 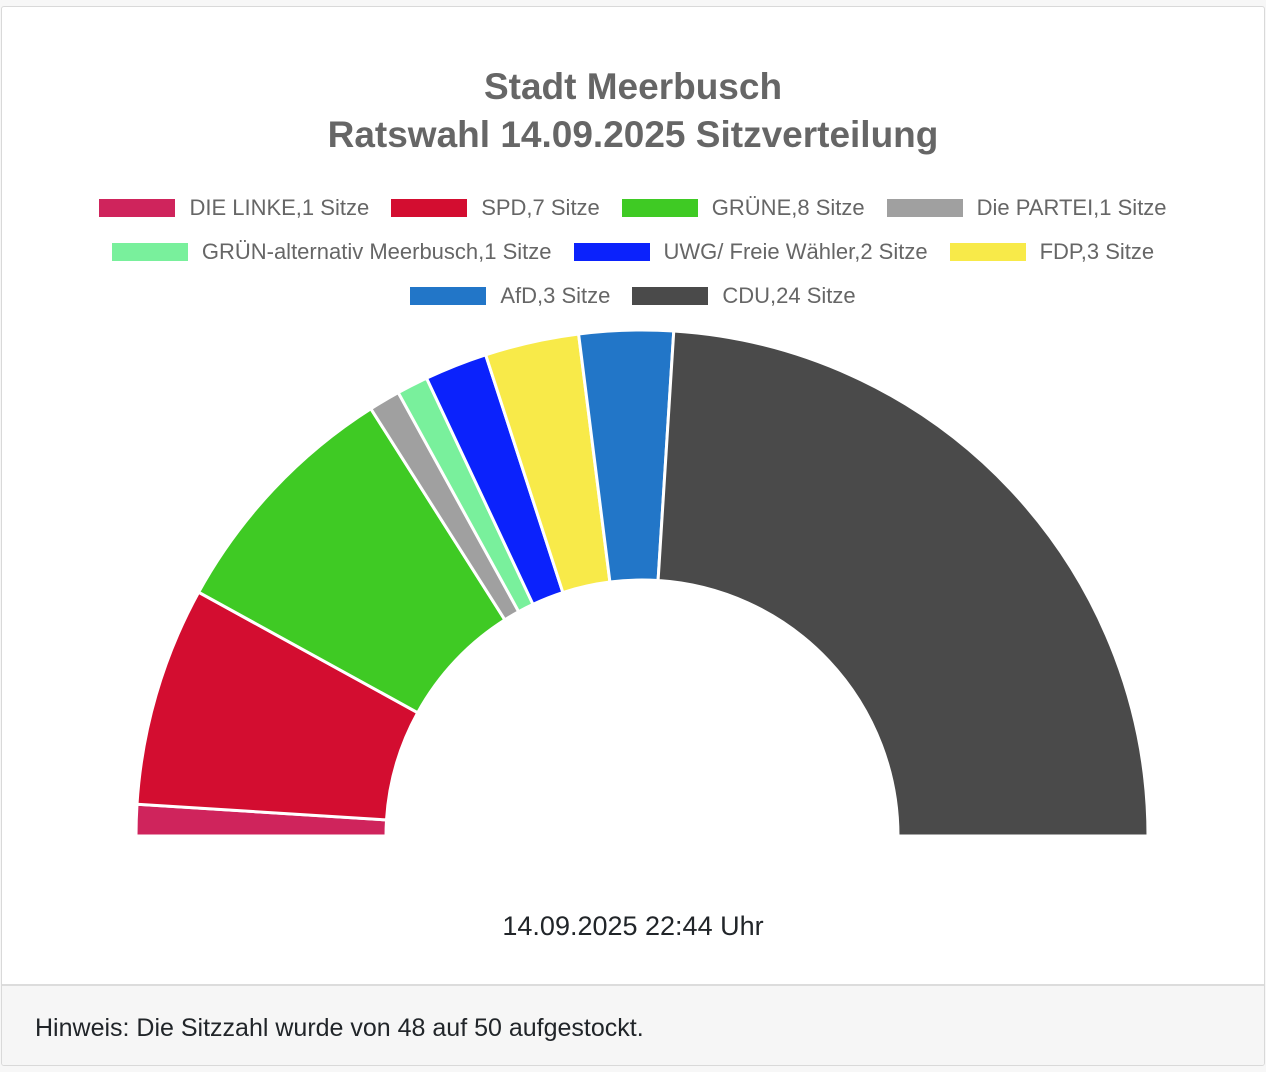 I want to click on legend-item-fdp: FDP,3 Sitze, so click(x=1052, y=252).